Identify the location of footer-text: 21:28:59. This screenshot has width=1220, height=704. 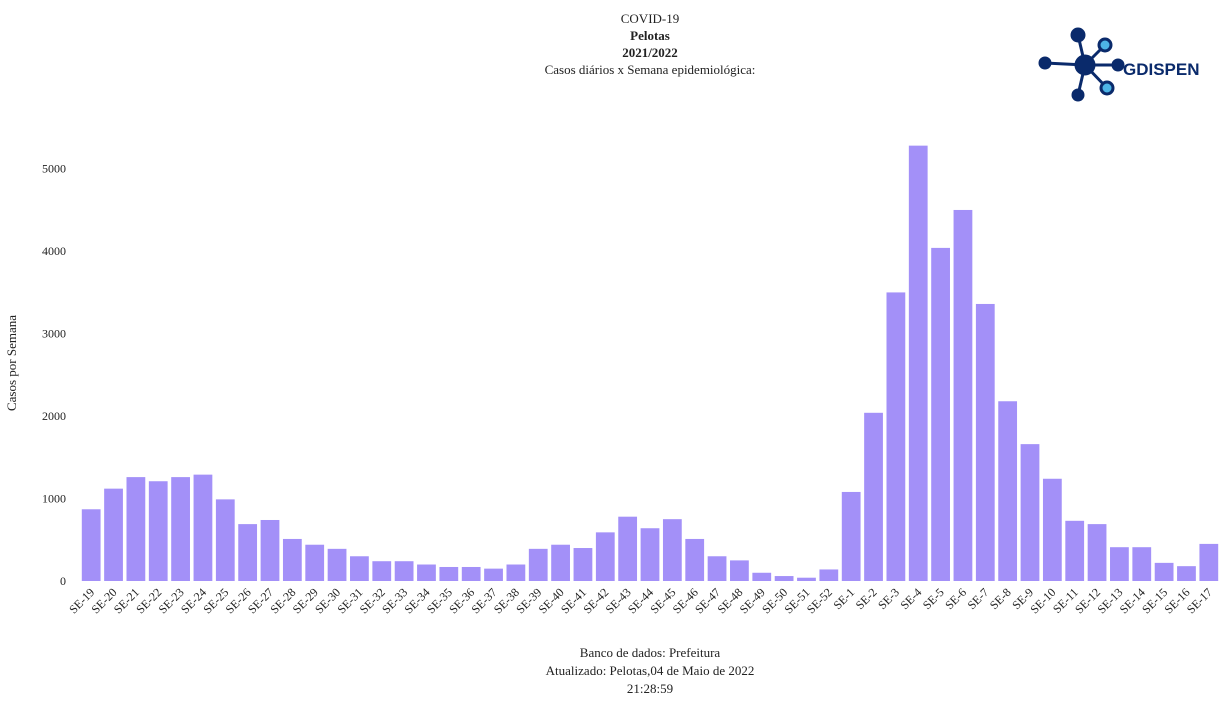
(650, 688).